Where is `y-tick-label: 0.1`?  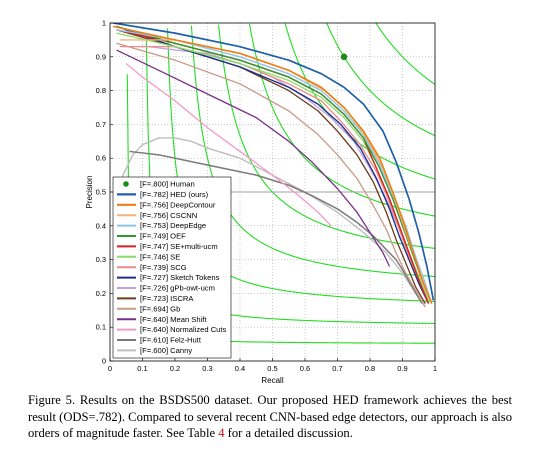
y-tick-label: 0.1 is located at coordinates (101, 327).